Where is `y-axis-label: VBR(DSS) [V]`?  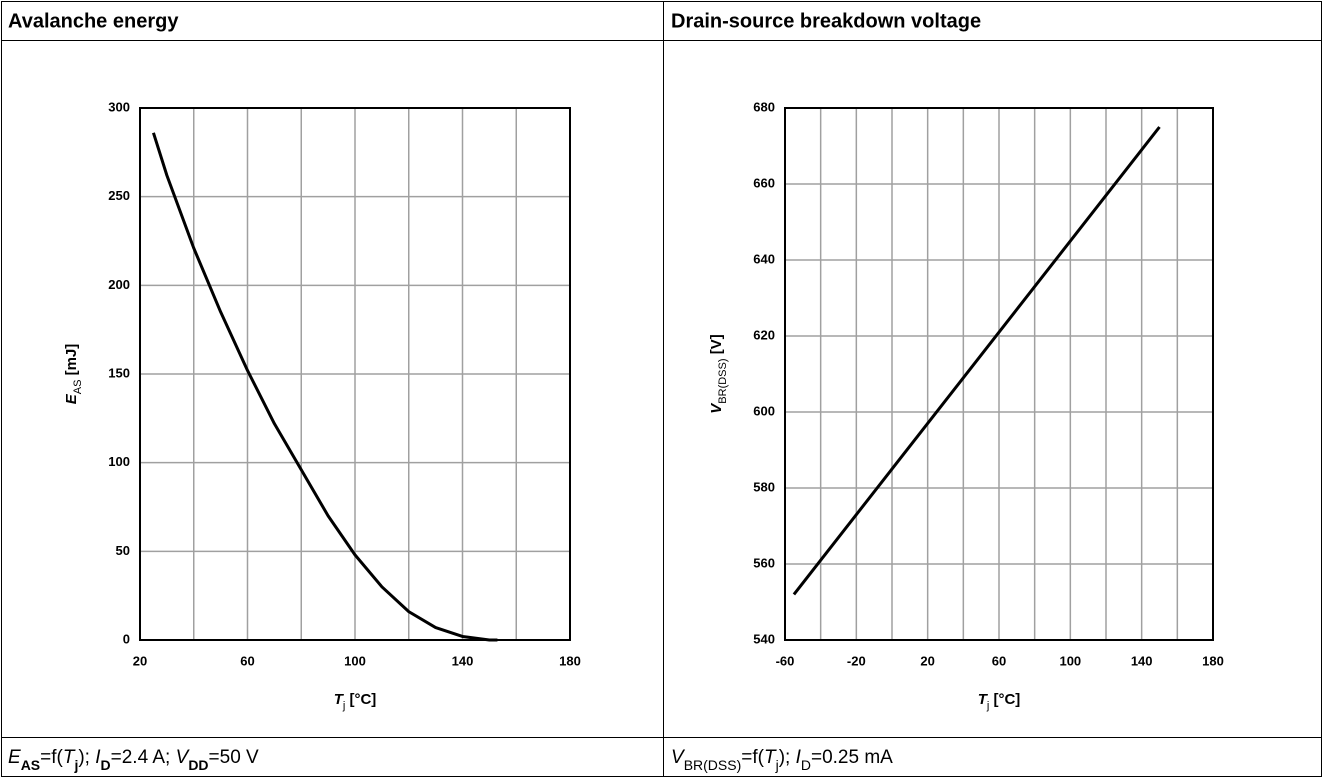 y-axis-label: VBR(DSS) [V] is located at coordinates (718, 373).